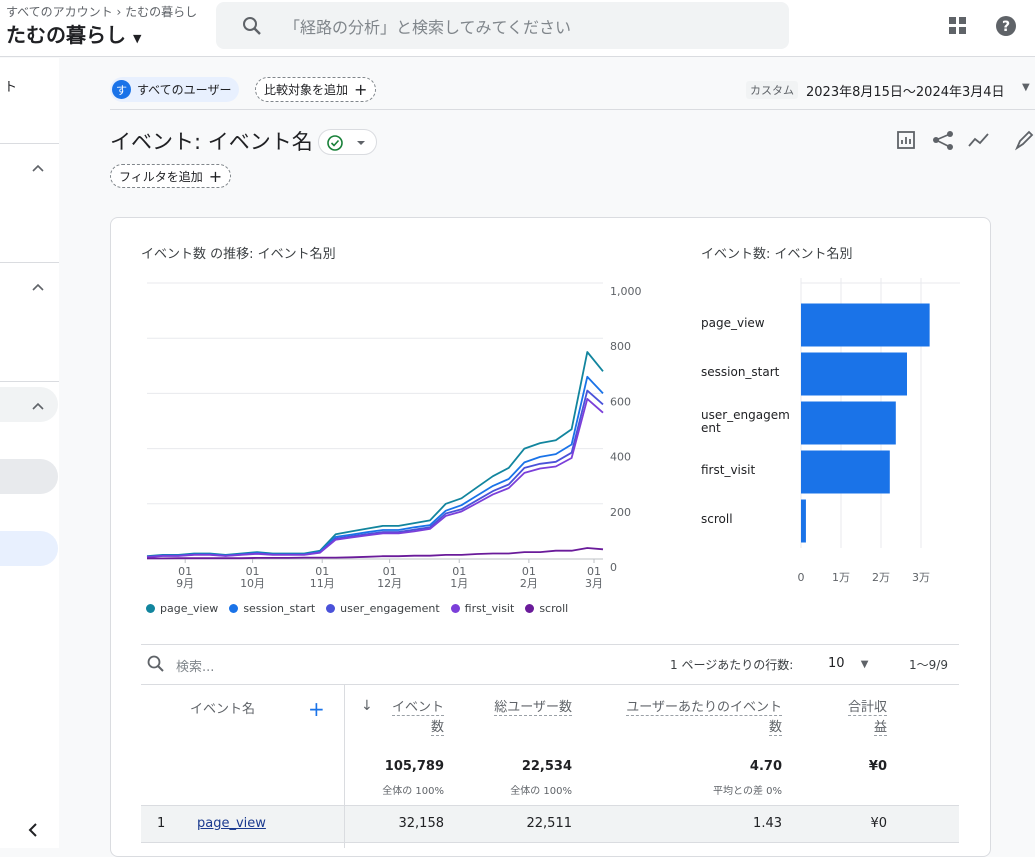 The width and height of the screenshot is (1035, 857). Describe the element at coordinates (620, 346) in the screenshot. I see `y-tick-label: 800` at that location.